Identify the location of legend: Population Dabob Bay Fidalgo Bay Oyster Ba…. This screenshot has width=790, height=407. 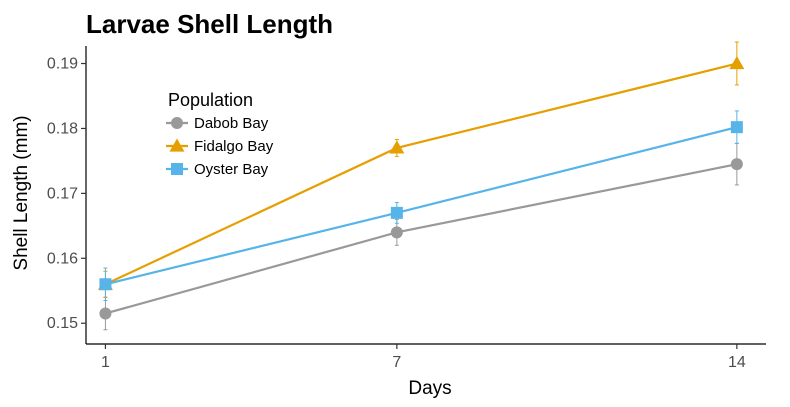
(220, 134).